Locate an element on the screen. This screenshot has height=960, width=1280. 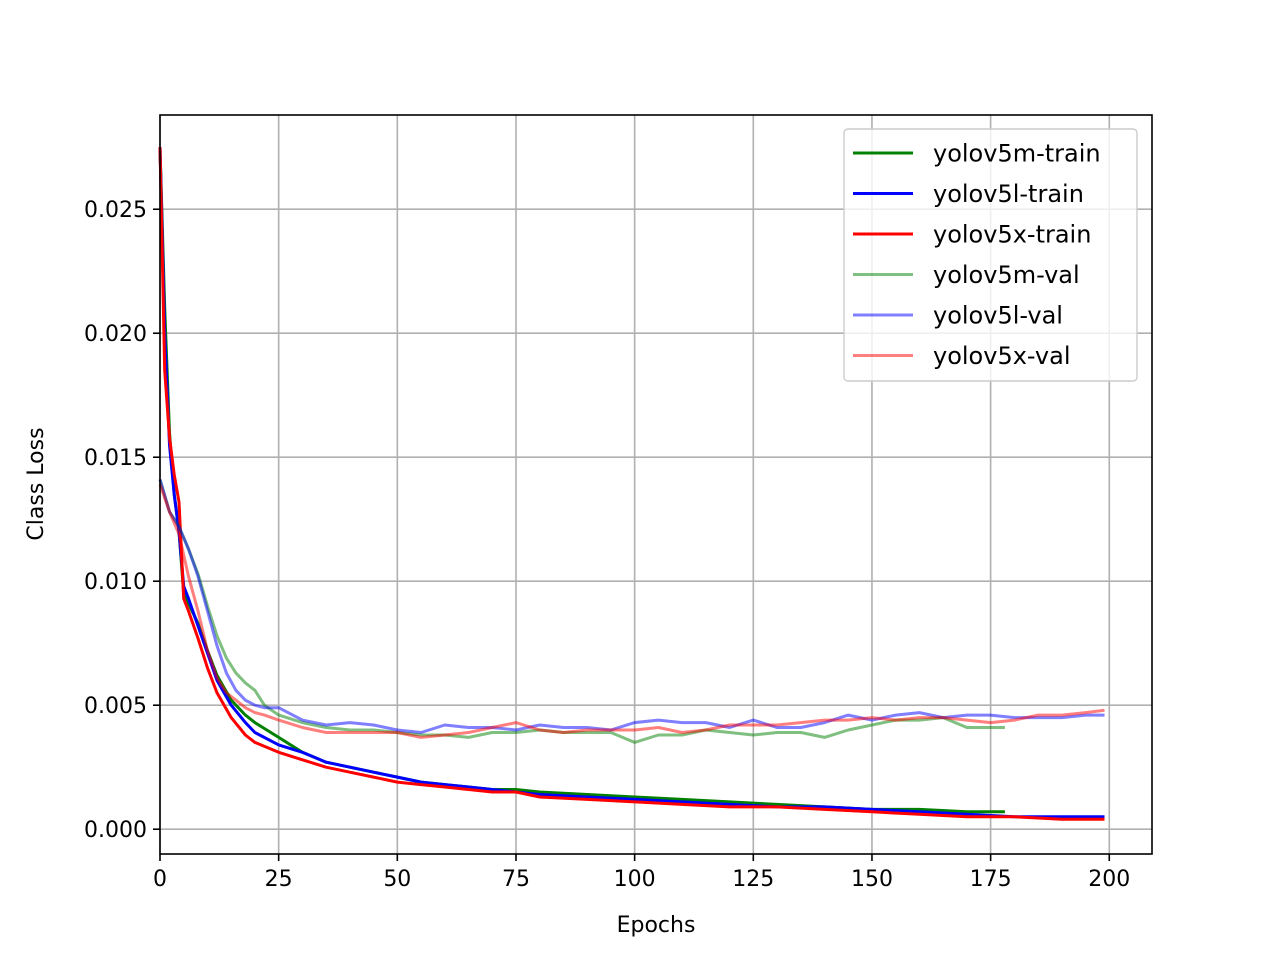
legend-label-yolov5l-val: yolov5l-val is located at coordinates (998, 316).